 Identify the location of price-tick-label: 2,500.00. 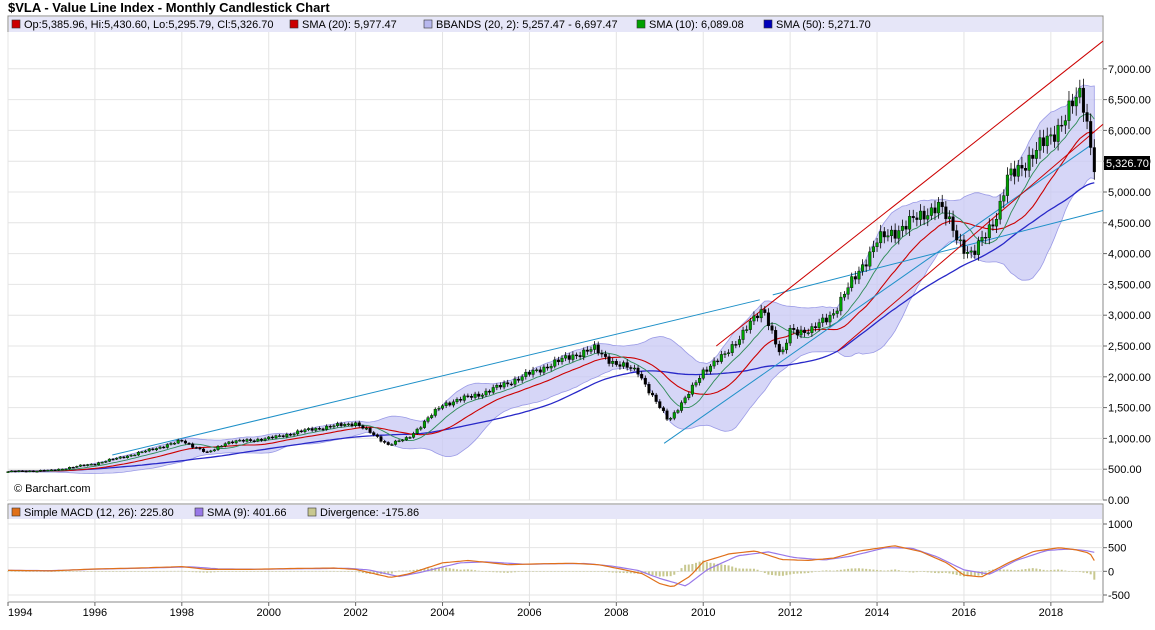
(1129, 347).